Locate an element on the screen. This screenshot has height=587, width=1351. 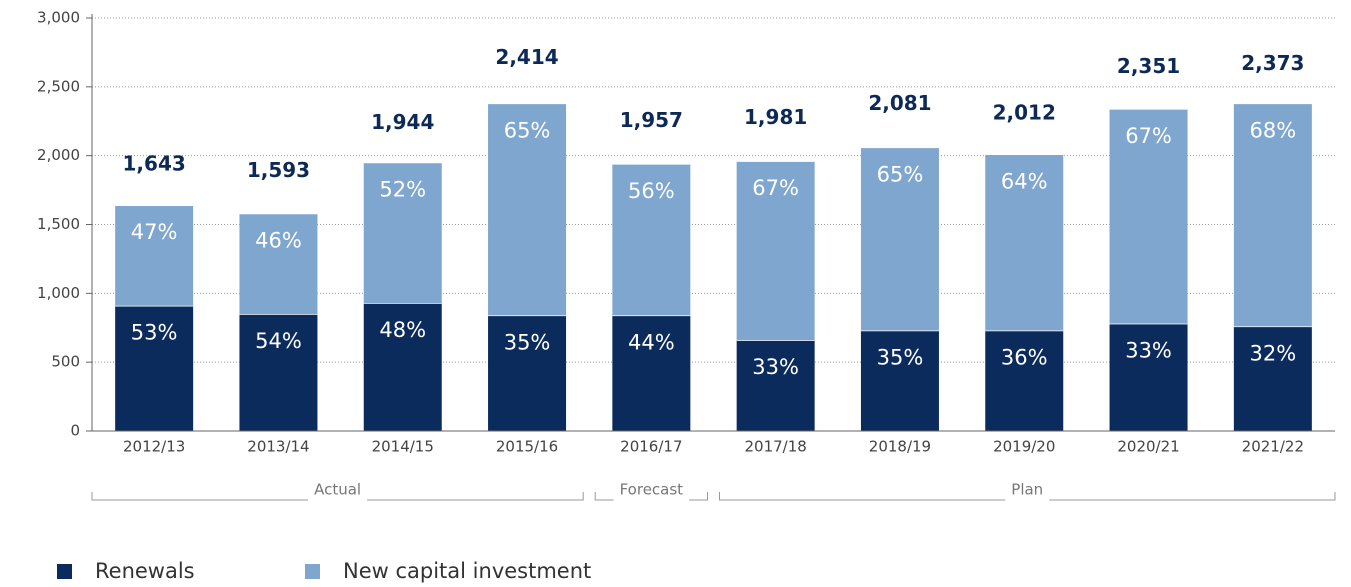
x-tick-label: 2018/19 is located at coordinates (900, 447).